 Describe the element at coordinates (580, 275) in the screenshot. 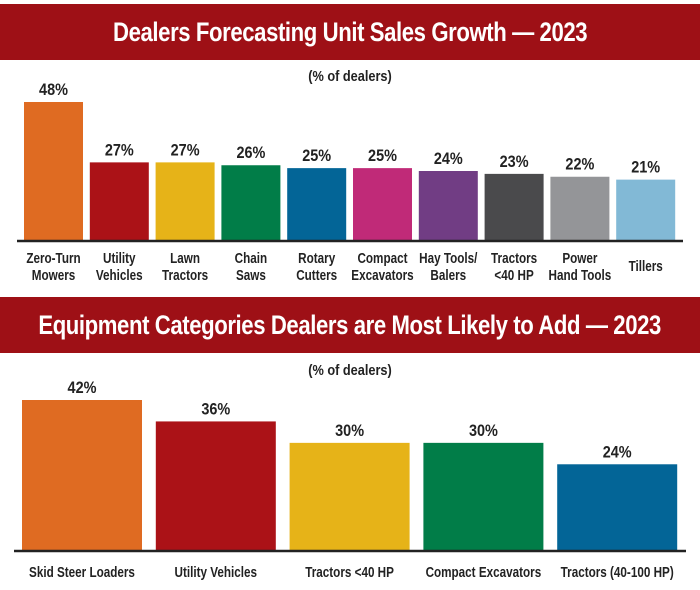

I see `category-label: Hand Tools` at that location.